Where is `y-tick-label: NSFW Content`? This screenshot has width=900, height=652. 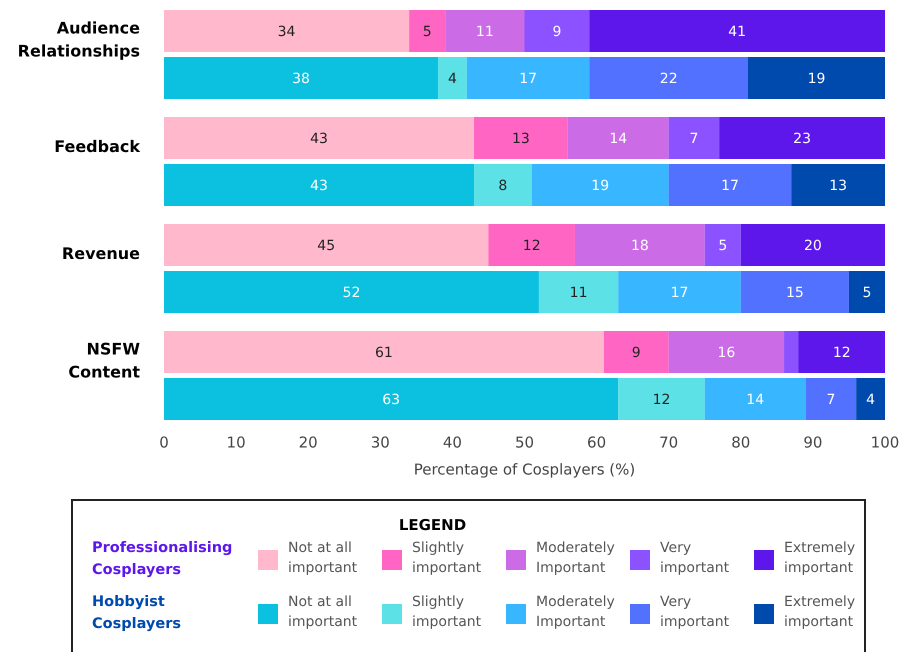 y-tick-label: NSFW Content is located at coordinates (104, 361).